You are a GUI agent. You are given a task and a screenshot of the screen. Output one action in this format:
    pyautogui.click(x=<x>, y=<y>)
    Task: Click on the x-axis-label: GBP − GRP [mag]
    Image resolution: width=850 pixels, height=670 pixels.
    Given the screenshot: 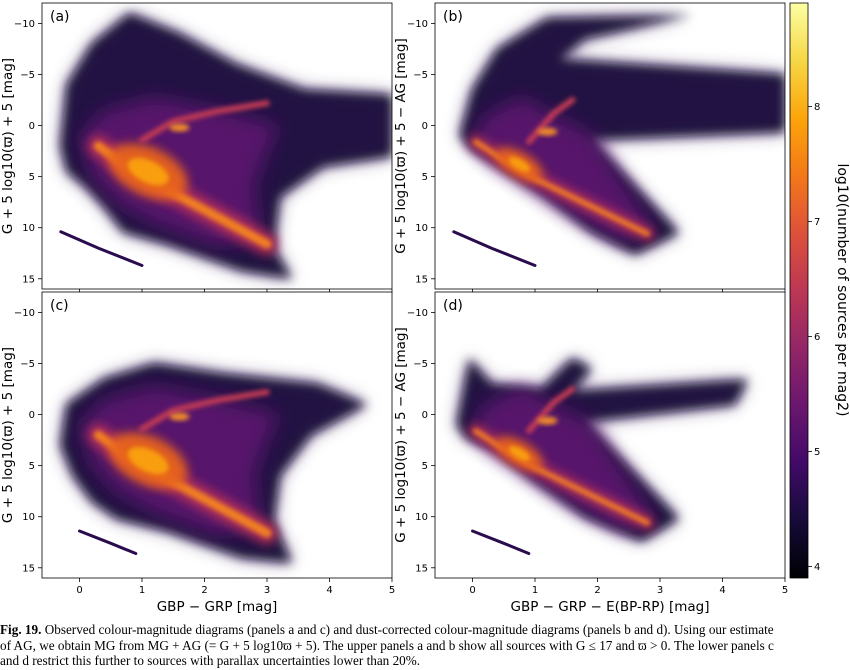 What is the action you would take?
    pyautogui.click(x=217, y=607)
    